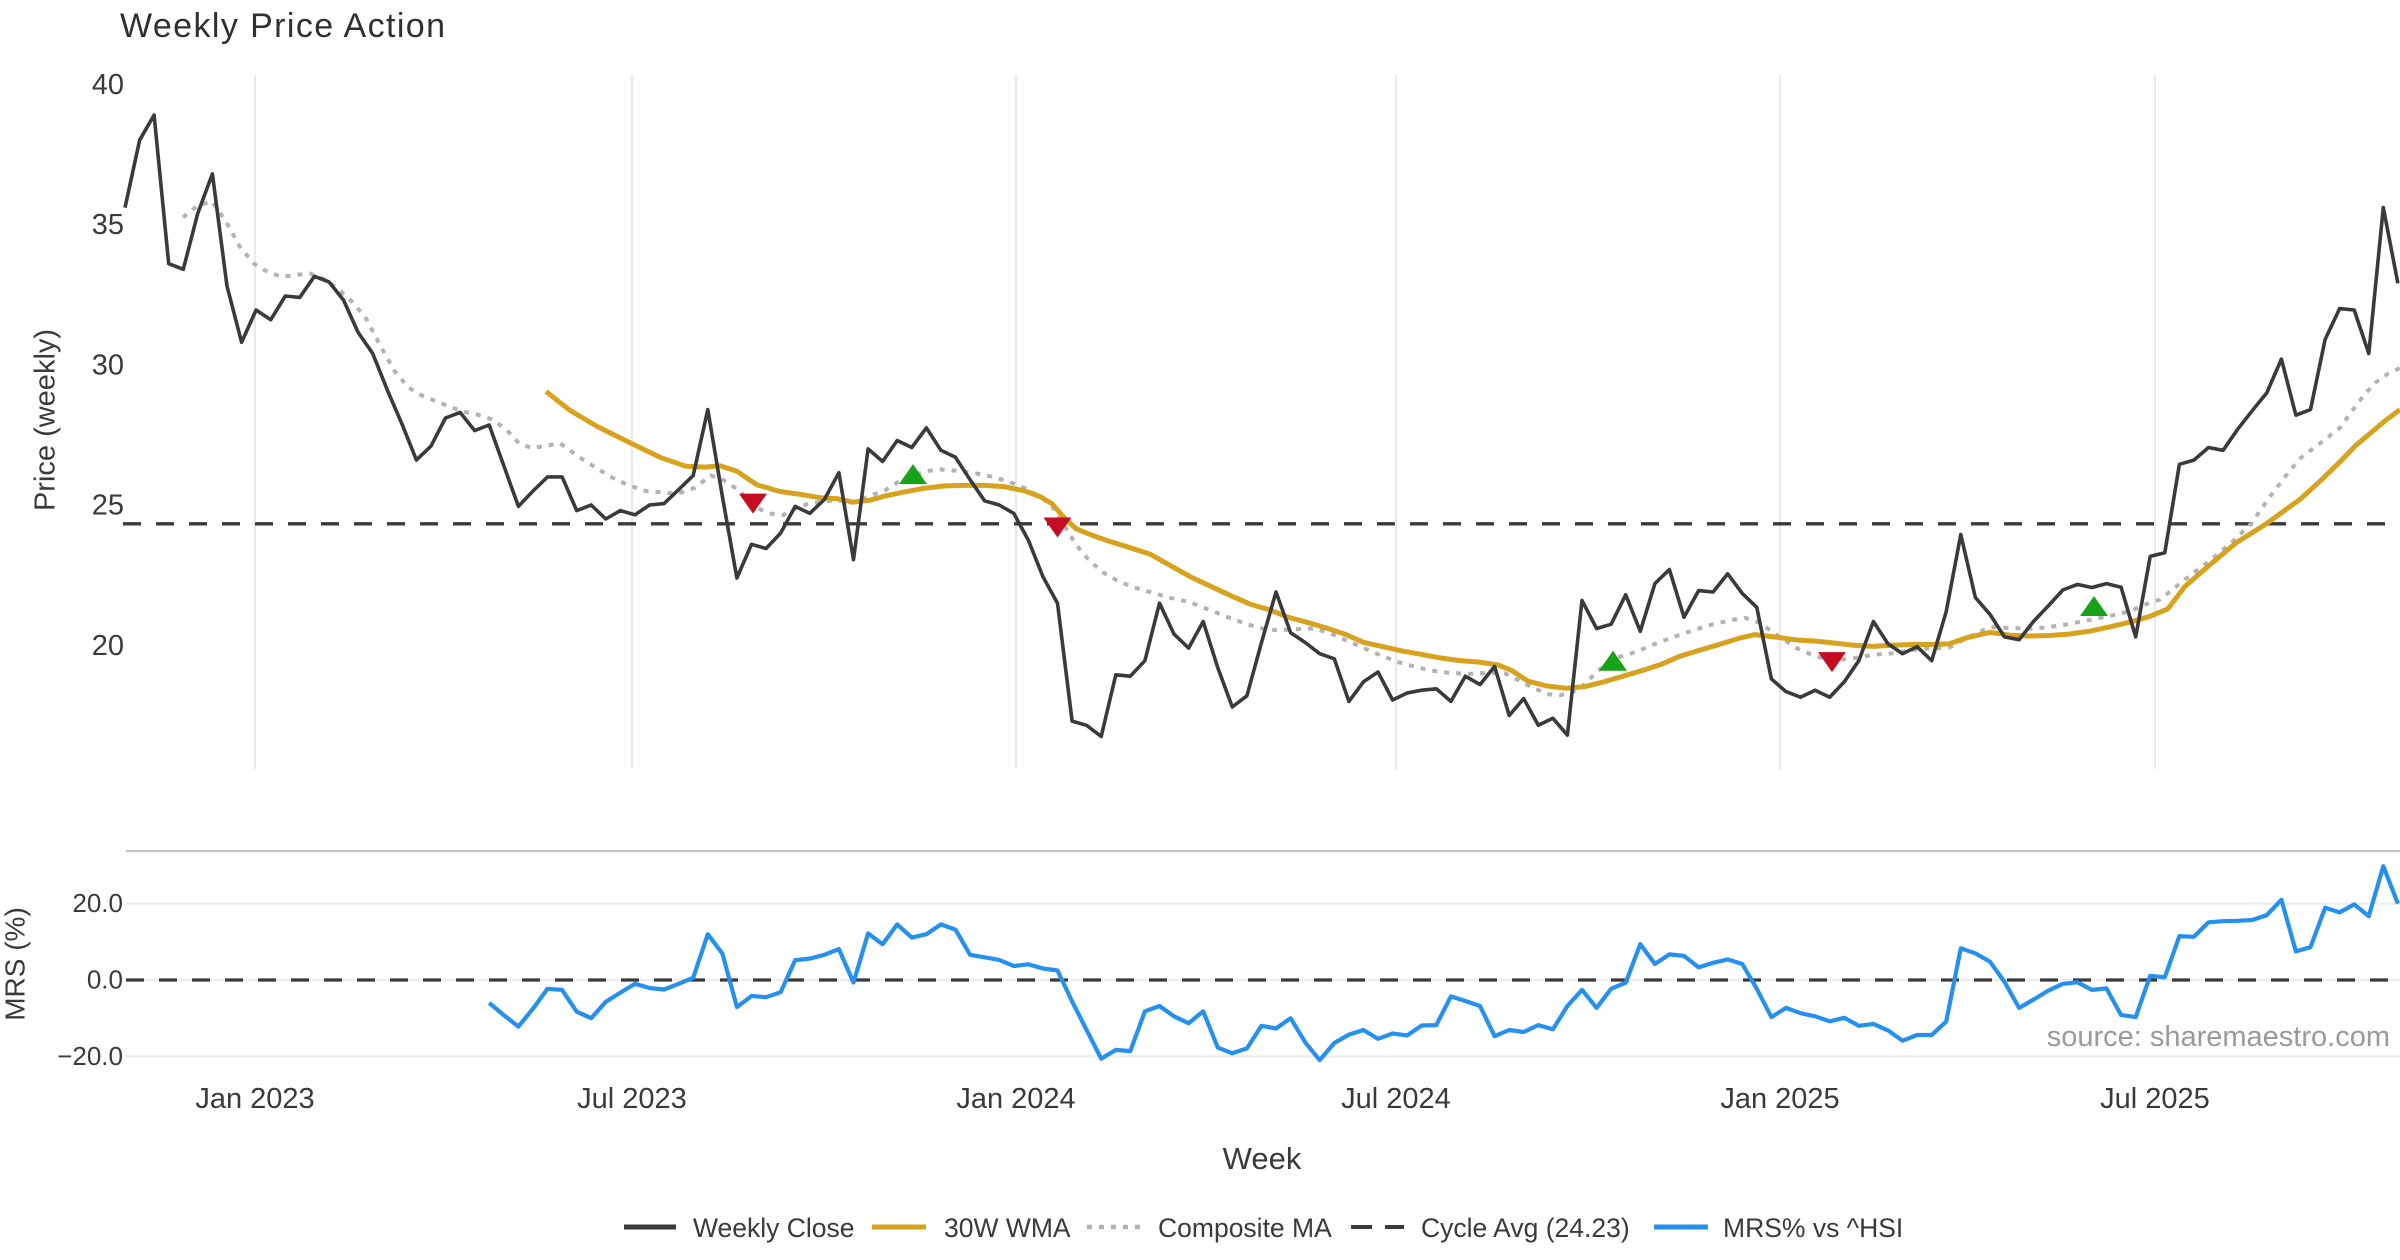  What do you see at coordinates (108, 225) in the screenshot?
I see `svg-text: 35` at bounding box center [108, 225].